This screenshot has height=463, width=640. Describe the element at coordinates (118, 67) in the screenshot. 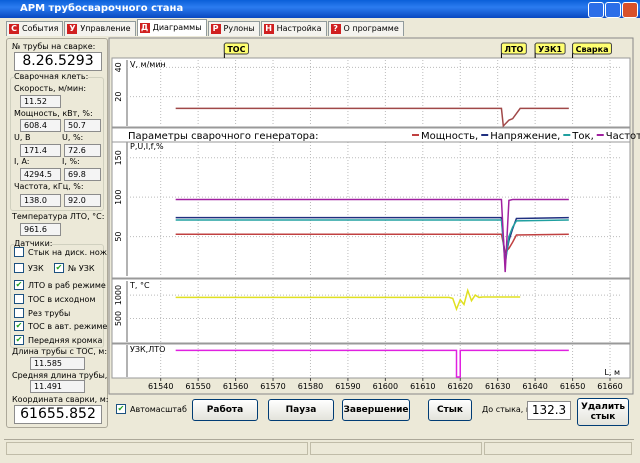

I see `y-tick-label: 40` at that location.